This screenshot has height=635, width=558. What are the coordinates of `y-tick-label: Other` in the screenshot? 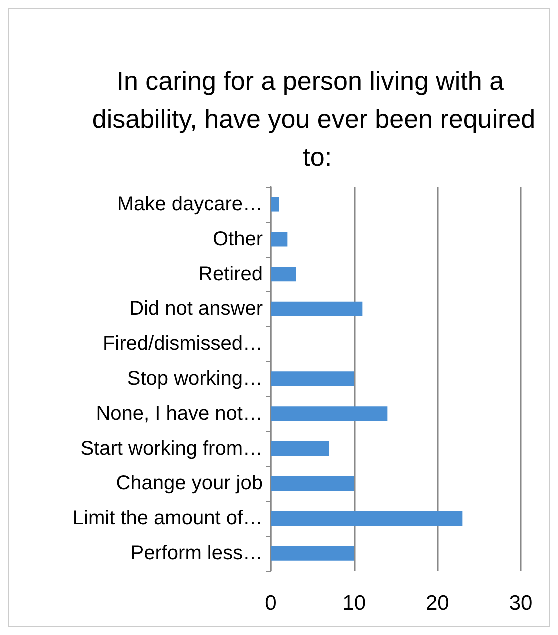 It's located at (238, 239).